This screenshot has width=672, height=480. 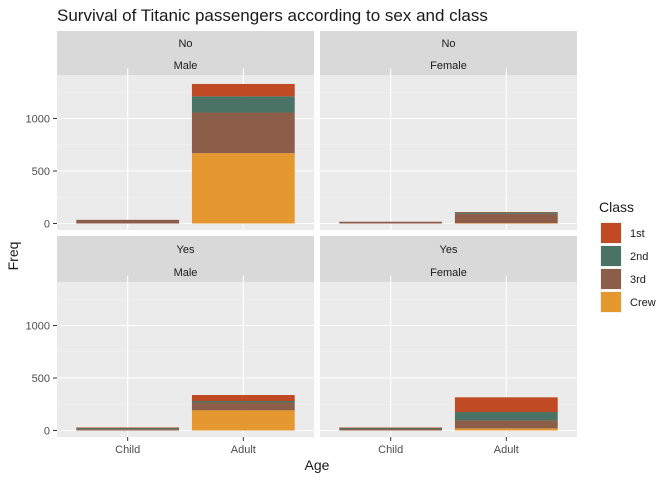 I want to click on legend-swatch-3rd, so click(x=611, y=279).